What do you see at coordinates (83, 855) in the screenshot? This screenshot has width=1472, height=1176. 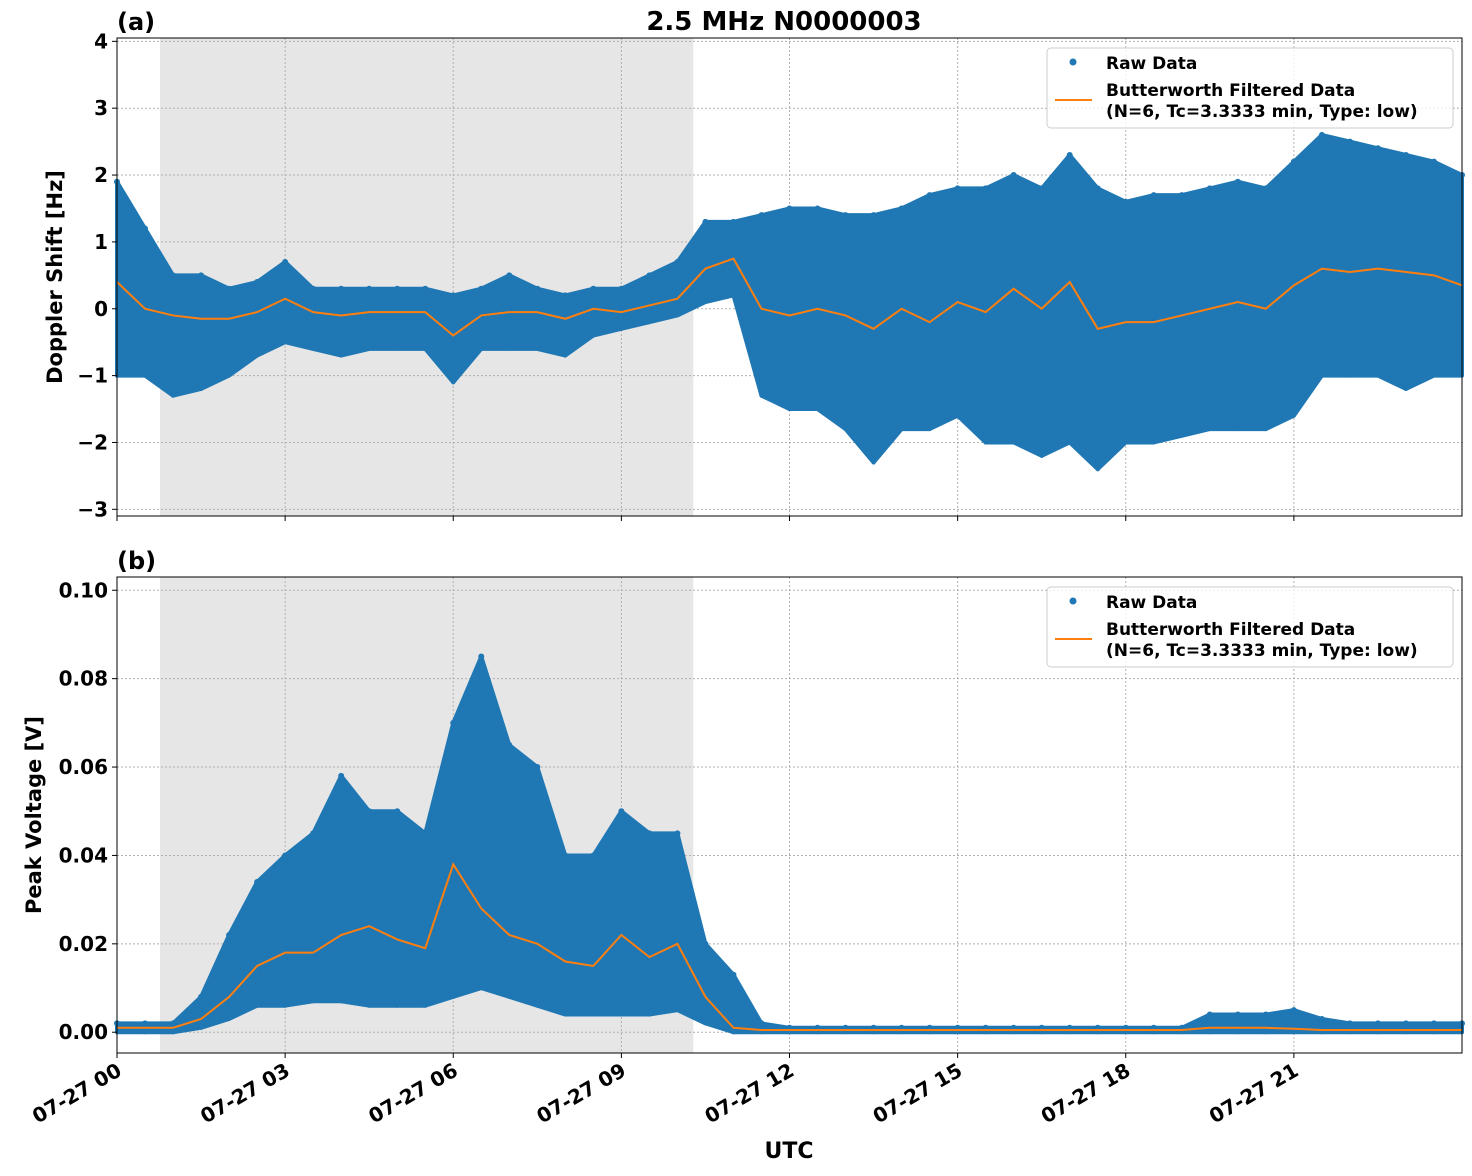 I see `y-tick-label: 0.04` at bounding box center [83, 855].